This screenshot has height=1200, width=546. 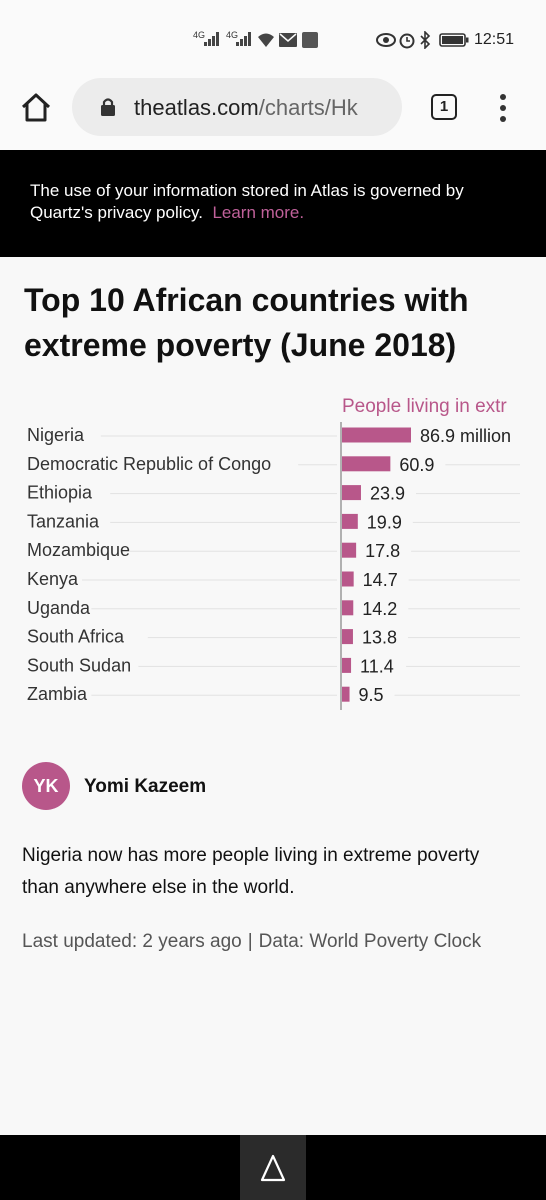 What do you see at coordinates (273, 30) in the screenshot?
I see `status-bar: 4G 4G 12:51` at bounding box center [273, 30].